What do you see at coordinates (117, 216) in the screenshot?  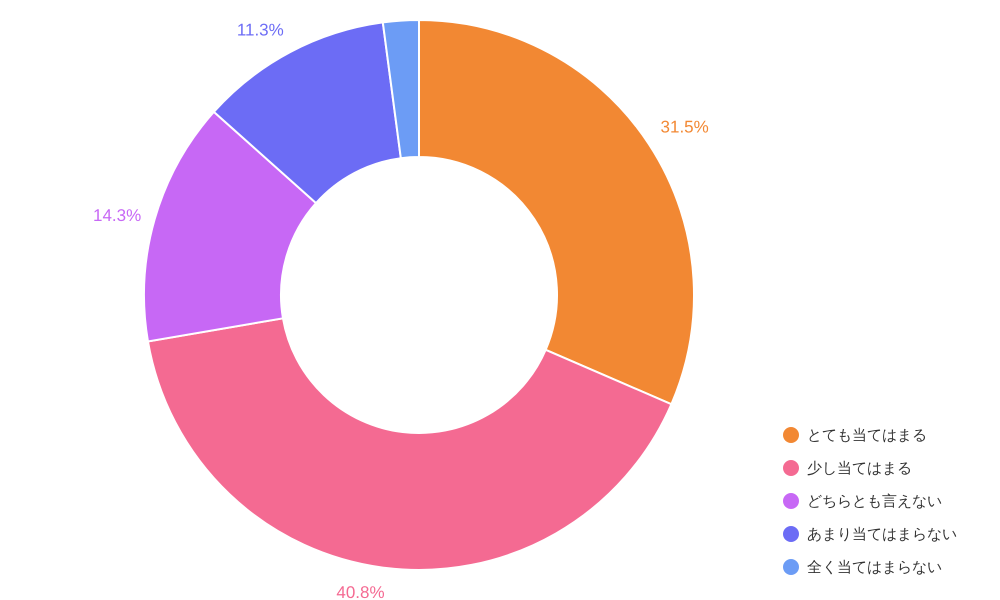 I see `data-label: 14.3%` at bounding box center [117, 216].